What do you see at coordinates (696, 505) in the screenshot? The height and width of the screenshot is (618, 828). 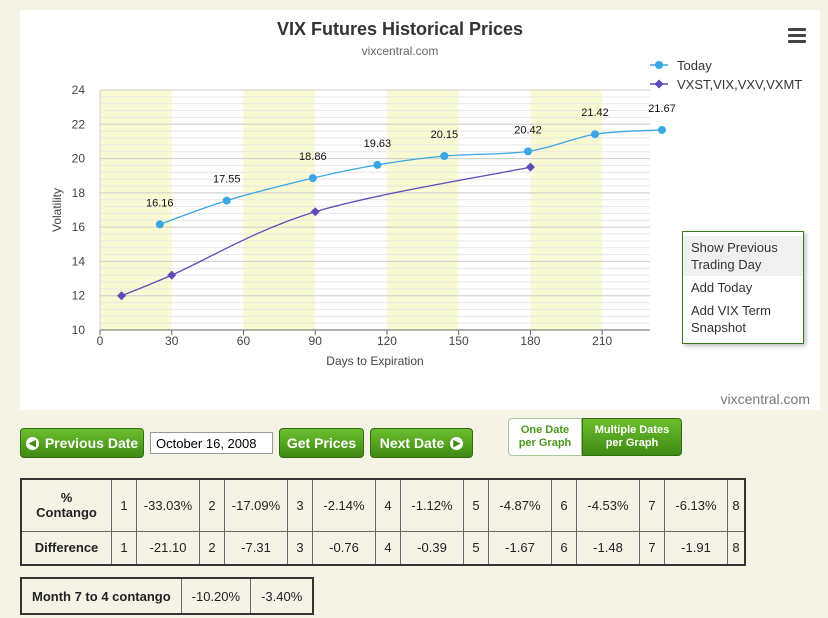 I see `contango-cell: -6.13%` at bounding box center [696, 505].